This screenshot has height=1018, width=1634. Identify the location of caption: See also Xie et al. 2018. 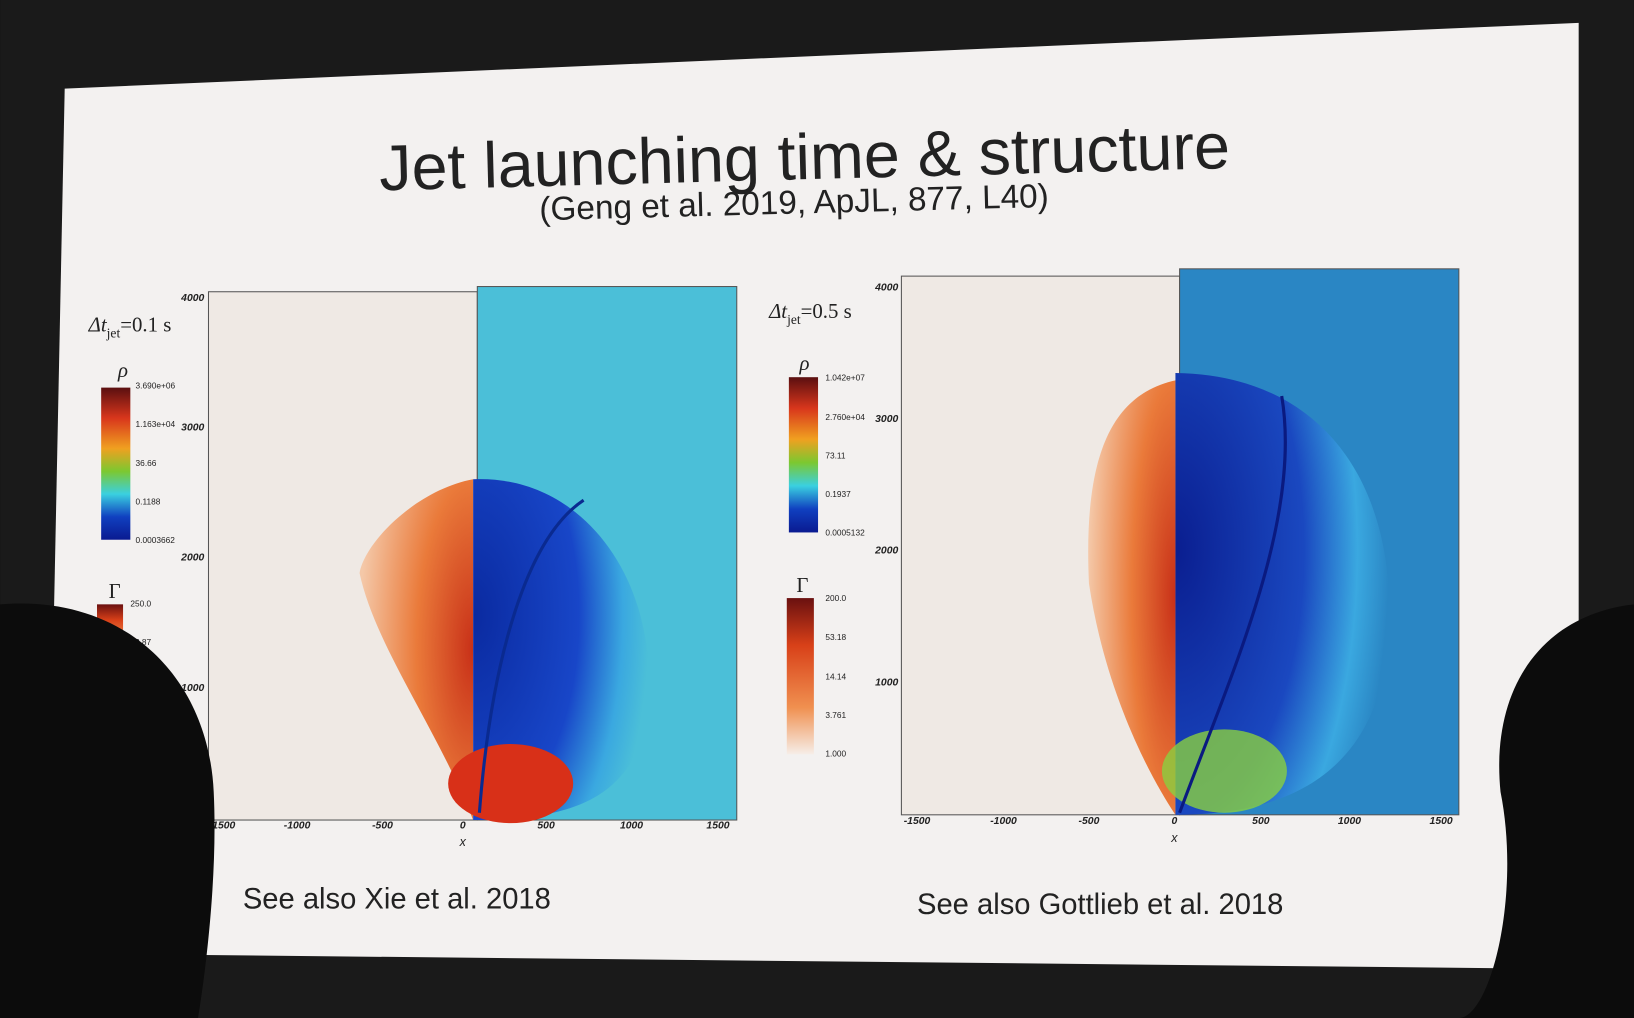
(397, 900).